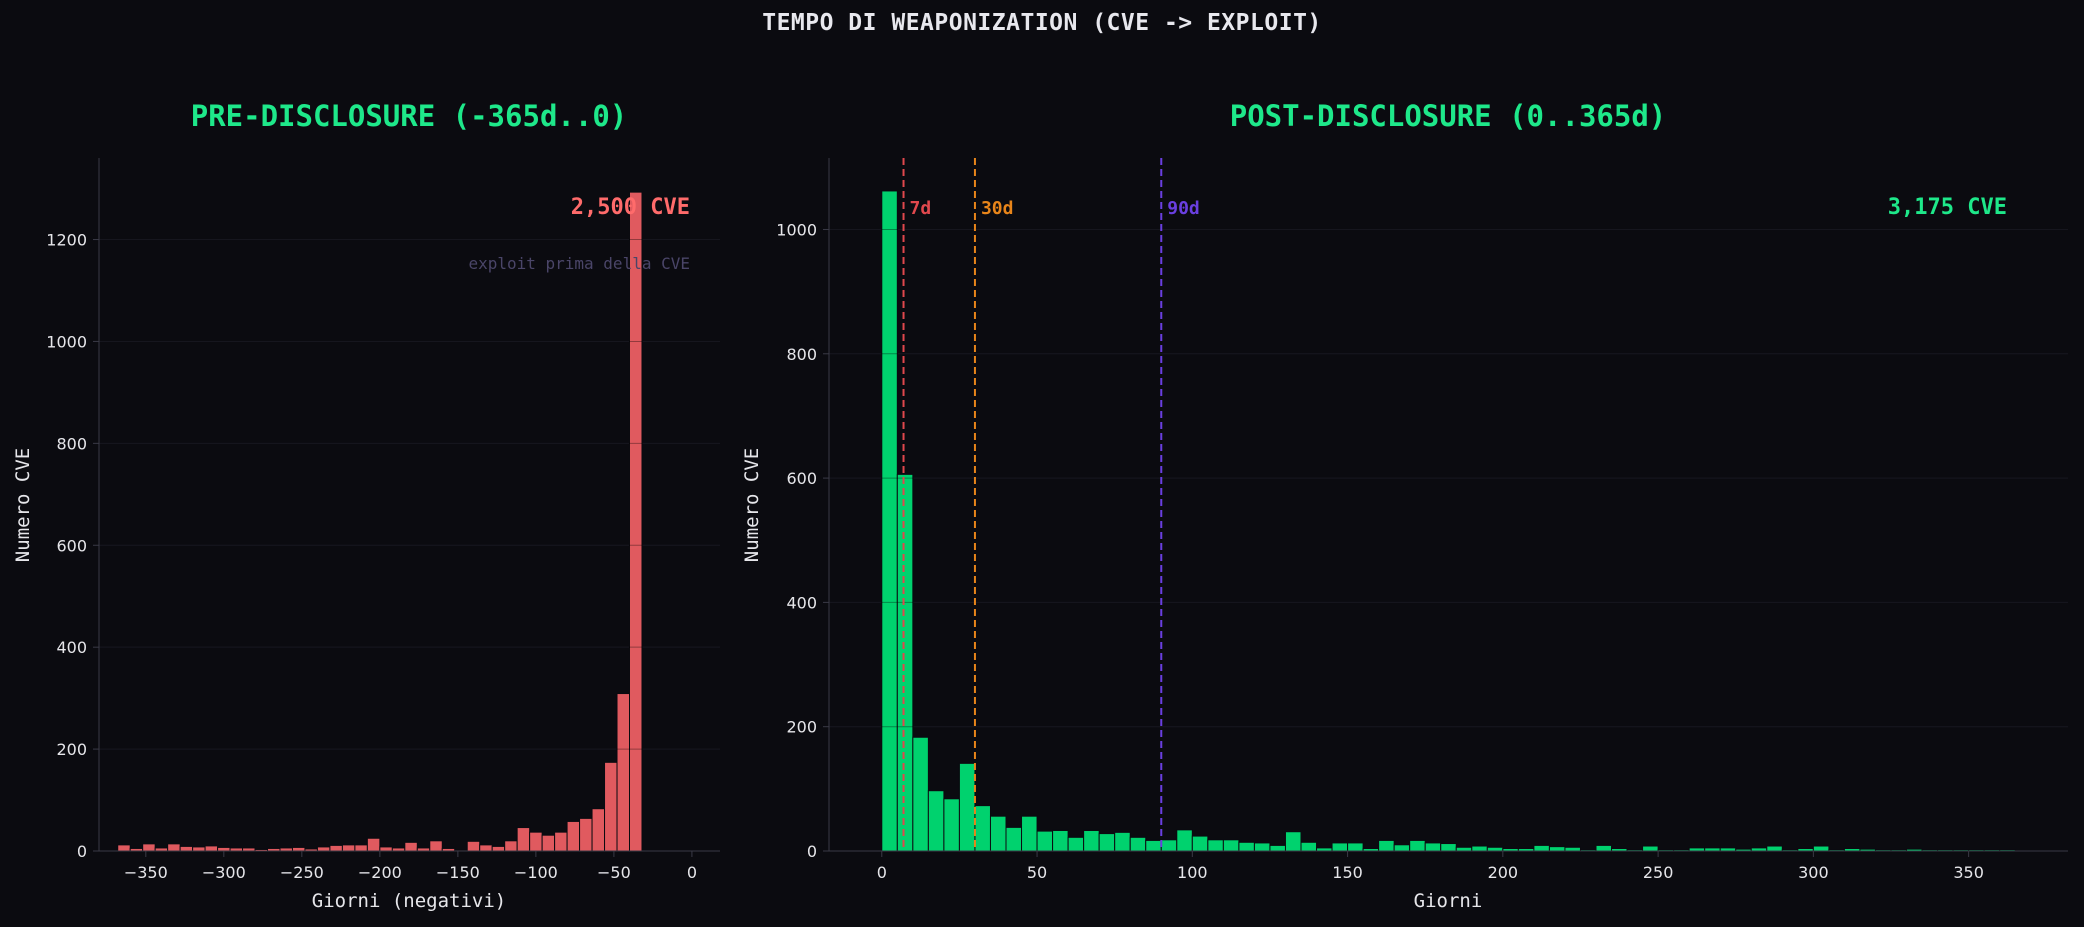 Image resolution: width=2084 pixels, height=927 pixels. I want to click on post-threshold-markers: 7d 30d 90d, so click(1051, 504).